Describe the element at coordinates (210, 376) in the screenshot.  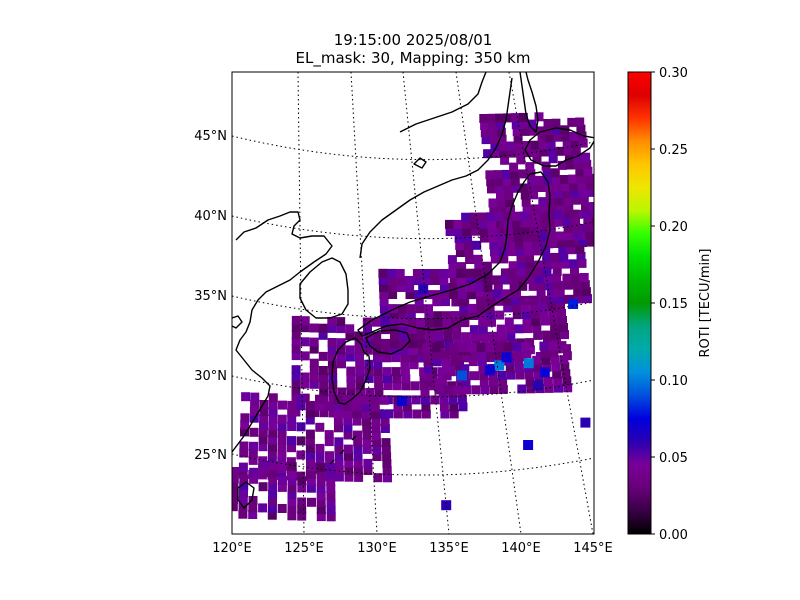
I see `y-tick-30n: 30°N` at that location.